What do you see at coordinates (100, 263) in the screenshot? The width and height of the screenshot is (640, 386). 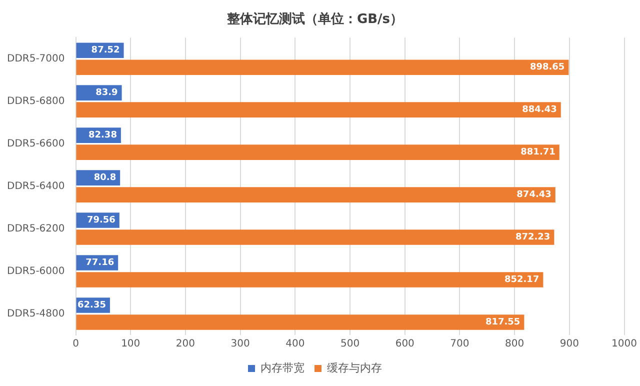 I see `data-label: 77.16` at bounding box center [100, 263].